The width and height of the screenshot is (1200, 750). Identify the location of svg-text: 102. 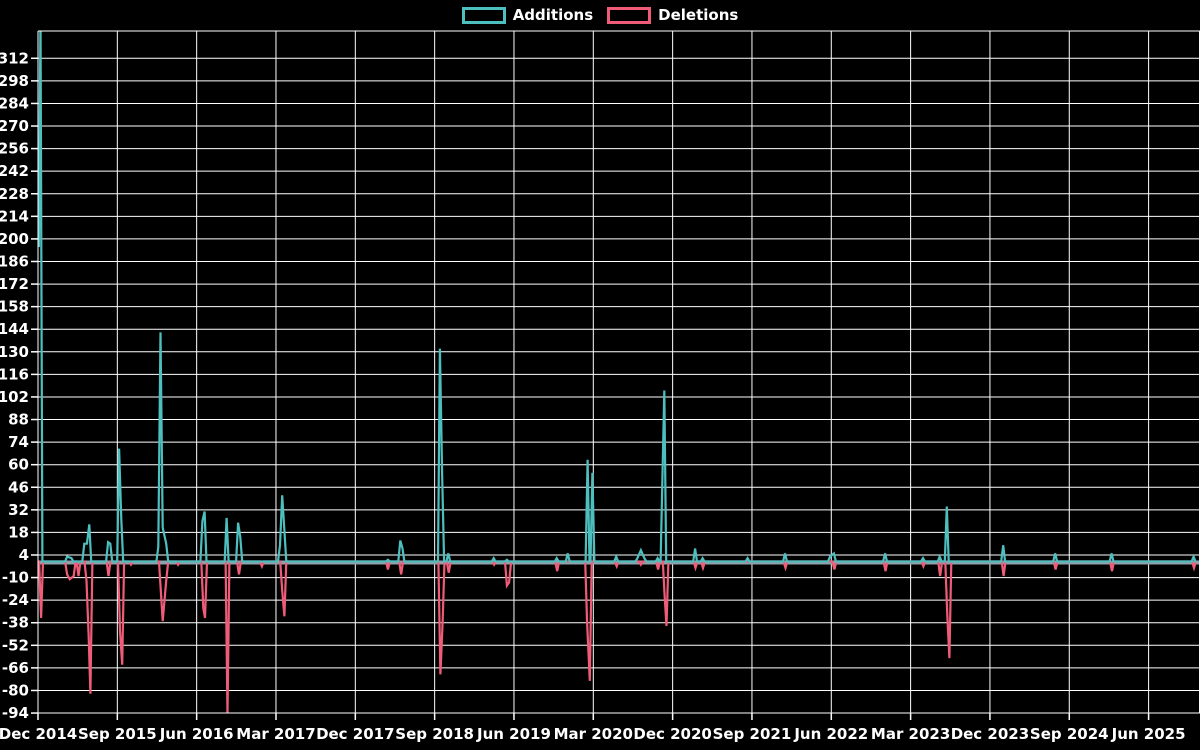
(14, 397).